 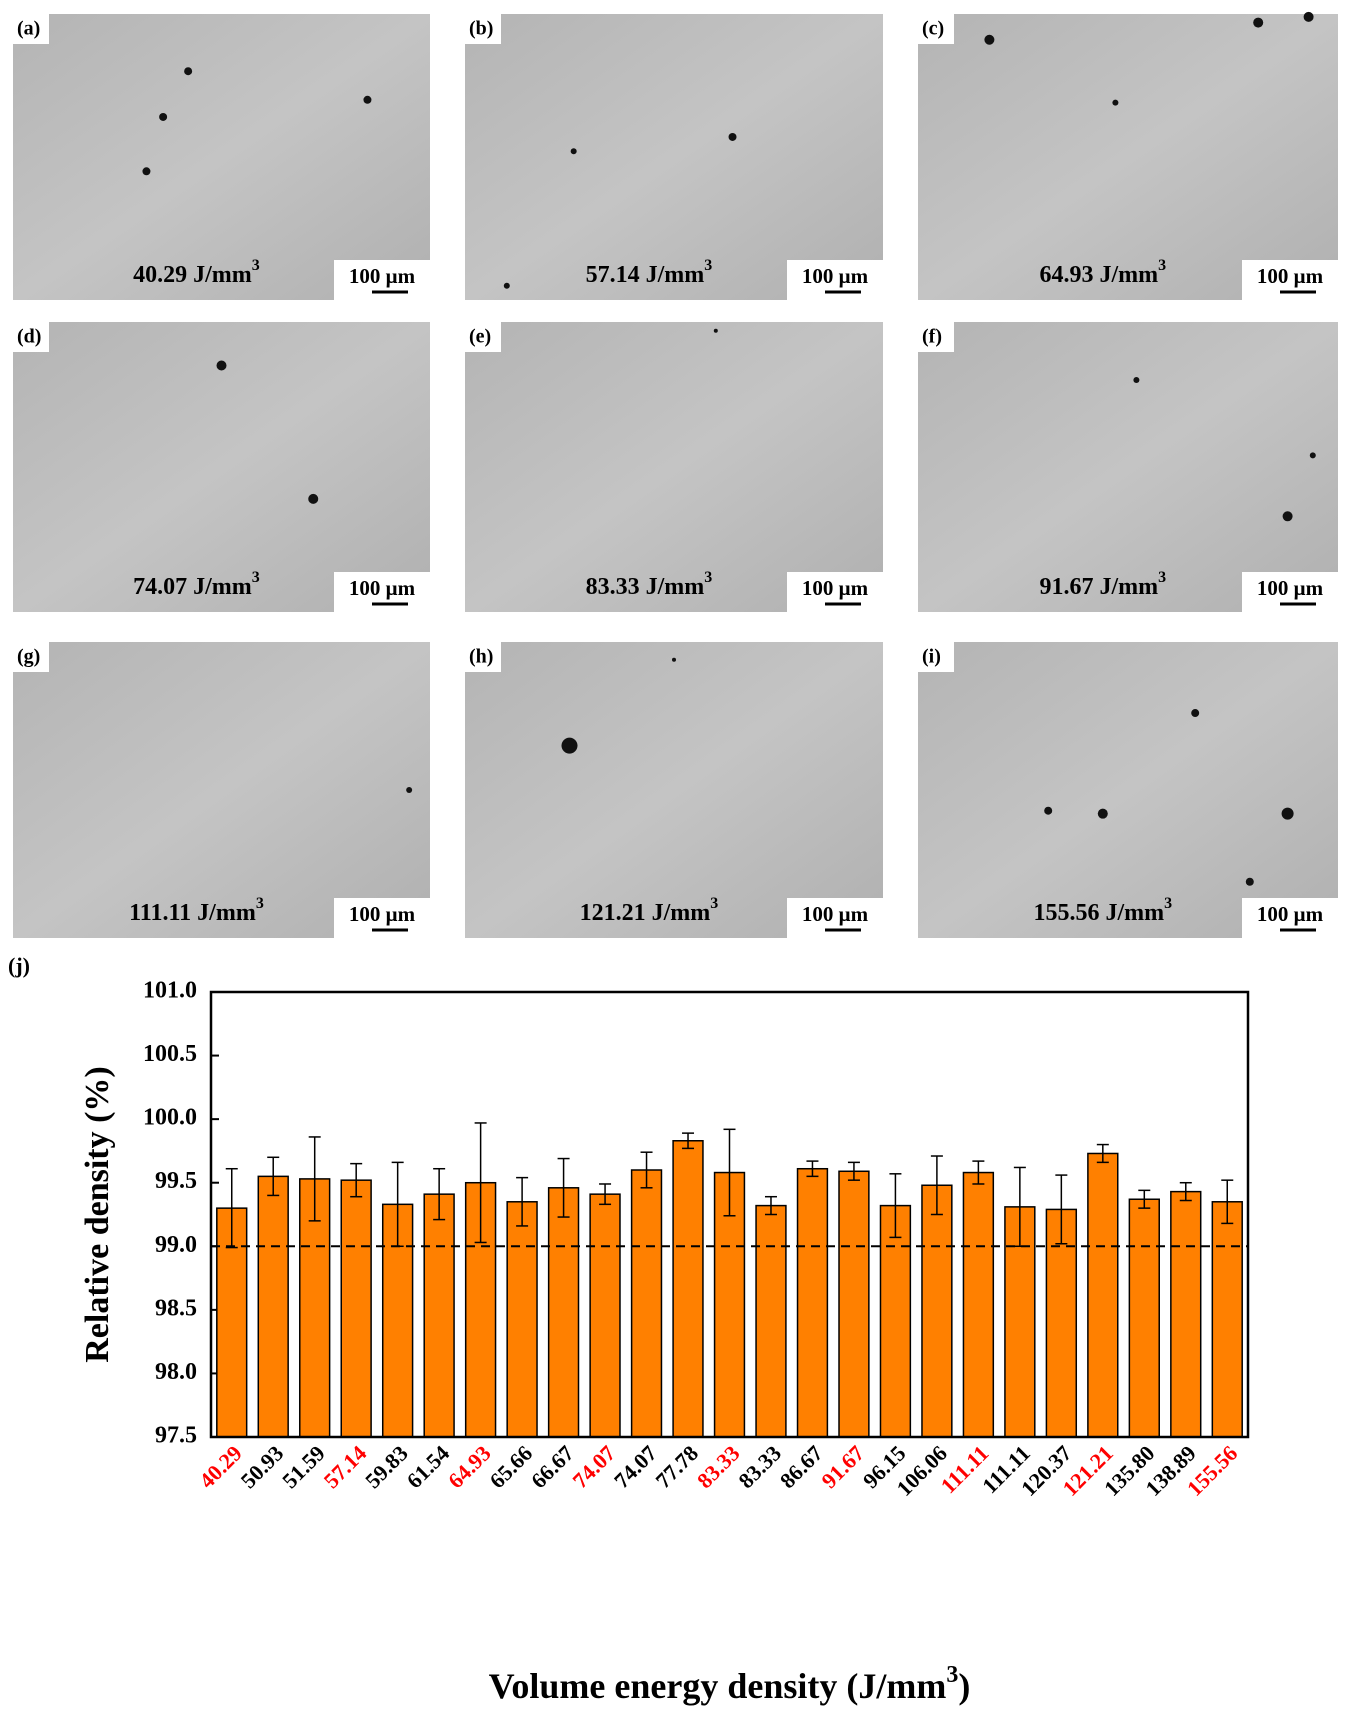 I want to click on y-tick-label: 100.0, so click(x=170, y=1118).